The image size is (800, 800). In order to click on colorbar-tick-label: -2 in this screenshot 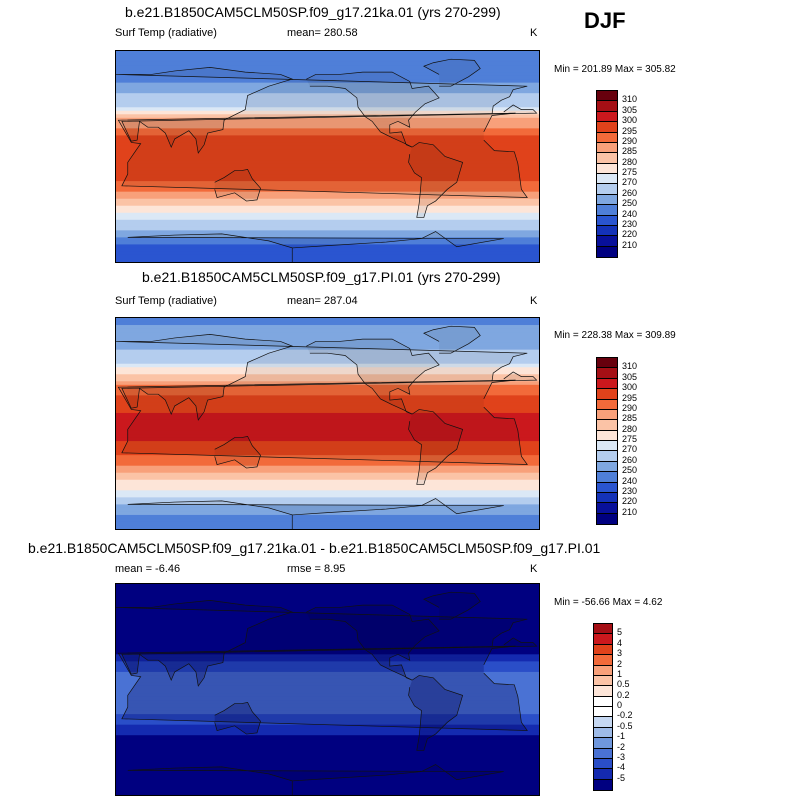, I will do `click(621, 746)`.